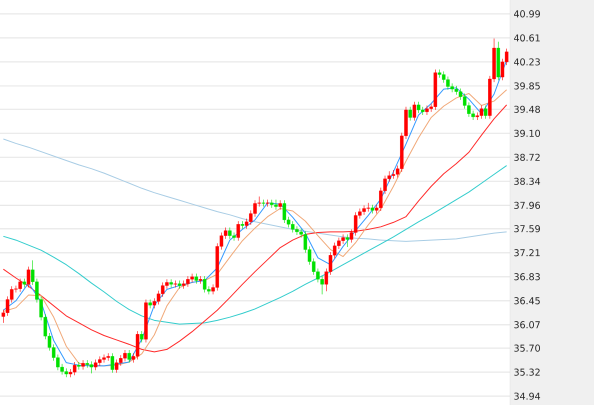 The image size is (594, 405). I want to click on y-tick-label: 36.07, so click(527, 324).